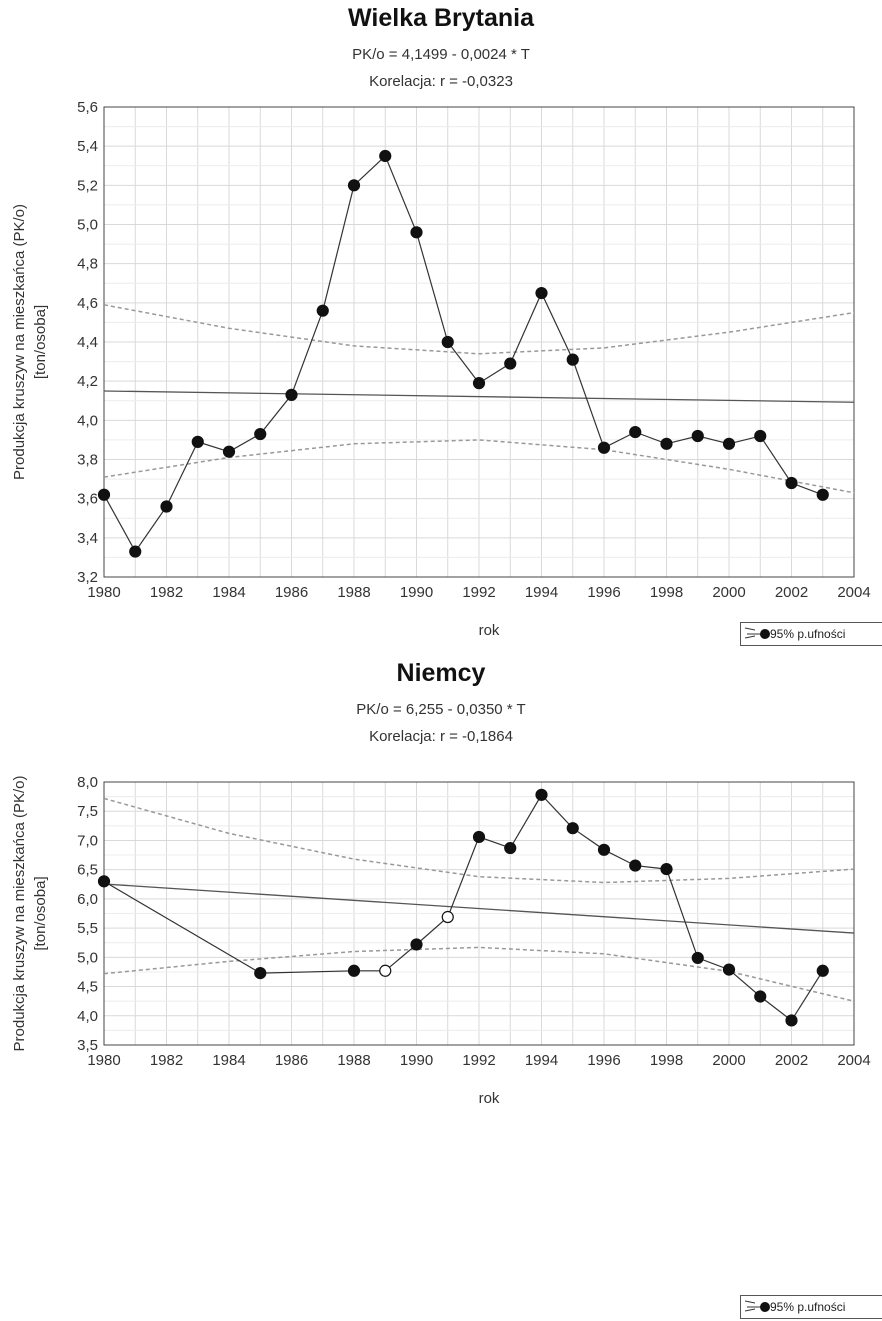 This screenshot has width=882, height=1321. Describe the element at coordinates (87, 840) in the screenshot. I see `y-tick-label: 7,0` at that location.